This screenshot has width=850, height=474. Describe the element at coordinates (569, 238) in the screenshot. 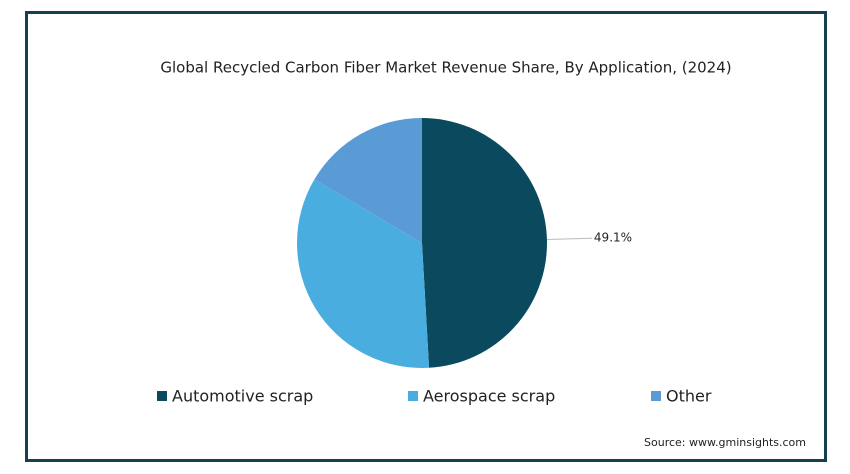

I see `leader-line` at that location.